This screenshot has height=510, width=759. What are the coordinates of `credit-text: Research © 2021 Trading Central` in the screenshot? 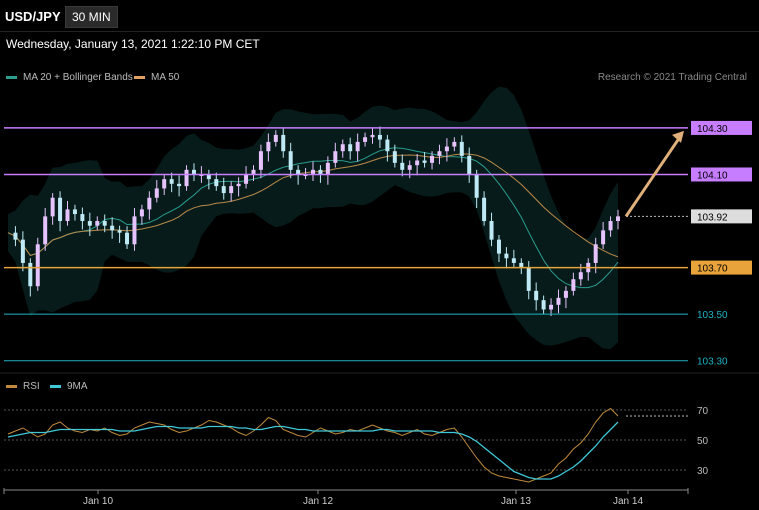 It's located at (672, 77).